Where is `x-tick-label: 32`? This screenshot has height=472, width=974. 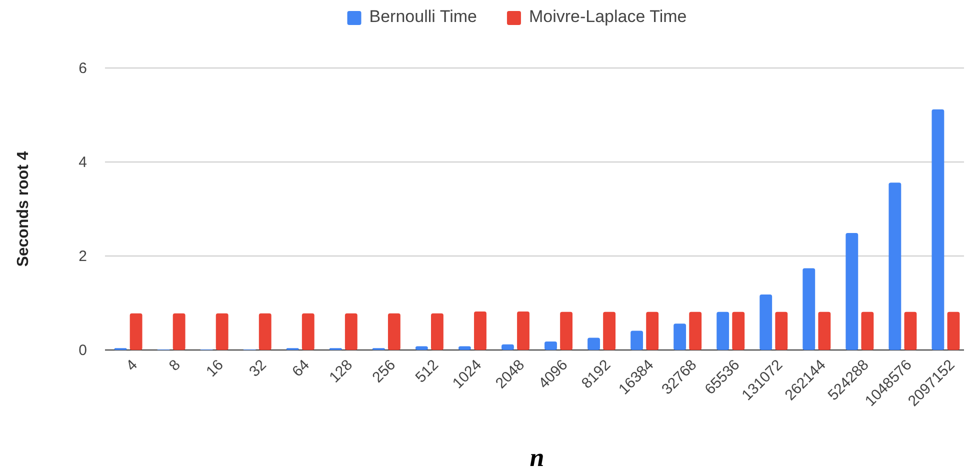
x-tick-label: 32 is located at coordinates (258, 368).